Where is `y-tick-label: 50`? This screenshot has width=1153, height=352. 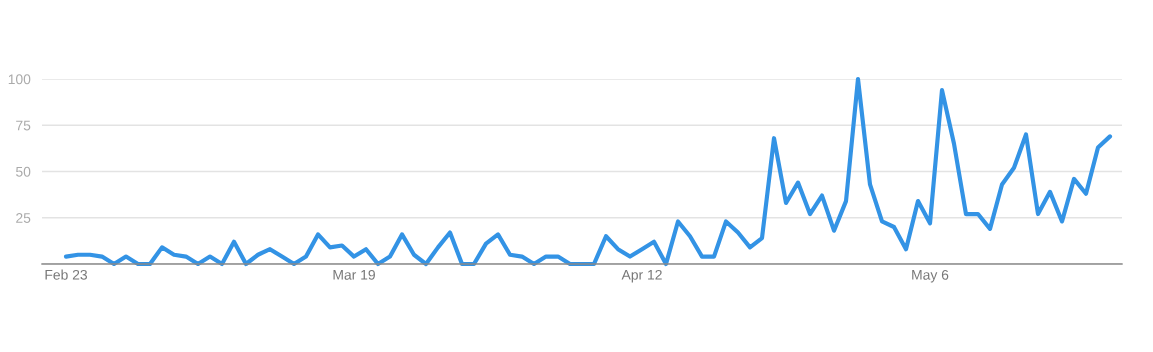
y-tick-label: 50 is located at coordinates (23, 171).